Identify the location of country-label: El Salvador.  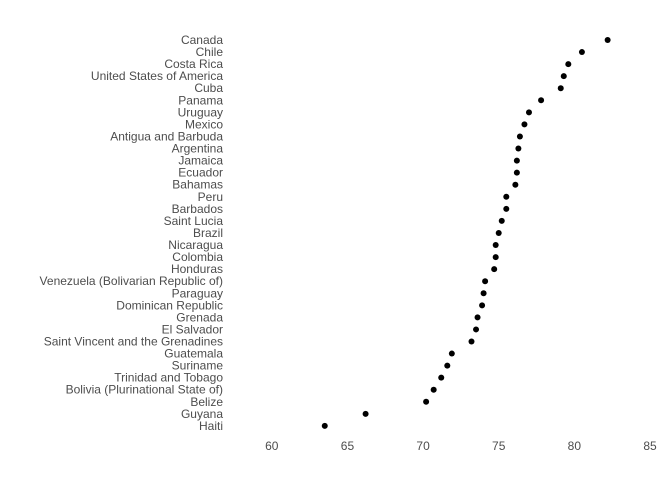
(192, 329).